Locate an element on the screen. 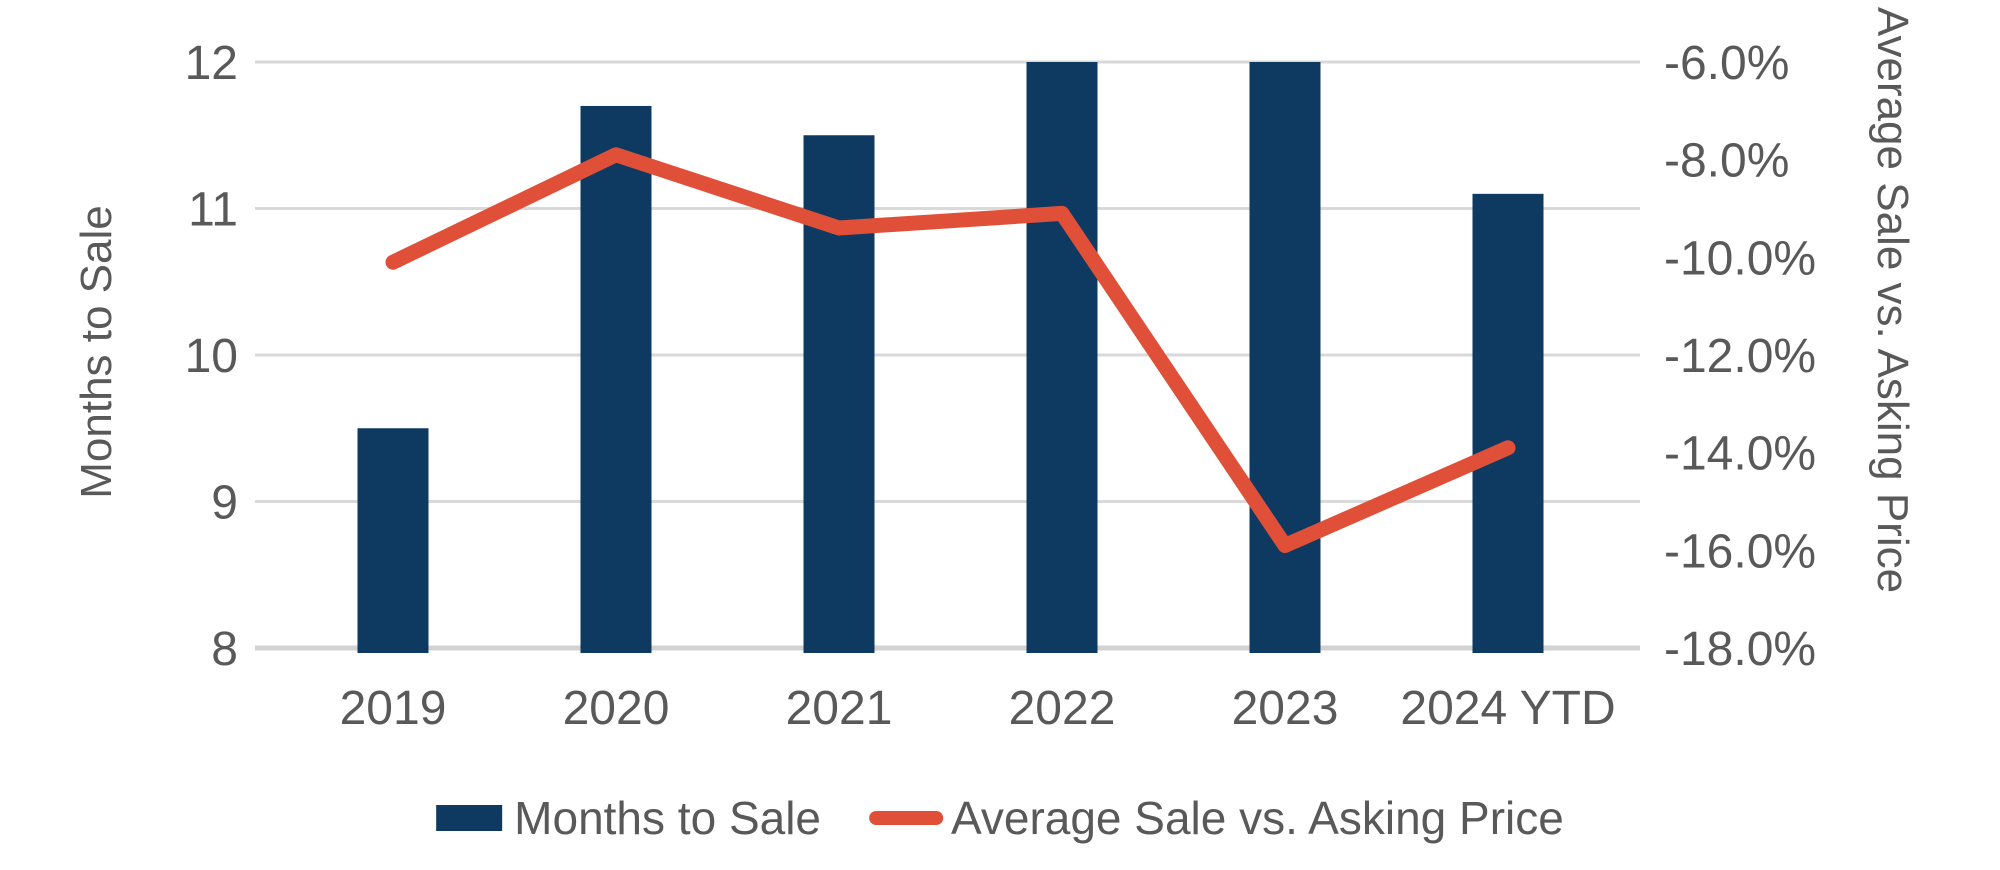  legend-bar-swatch is located at coordinates (469, 818).